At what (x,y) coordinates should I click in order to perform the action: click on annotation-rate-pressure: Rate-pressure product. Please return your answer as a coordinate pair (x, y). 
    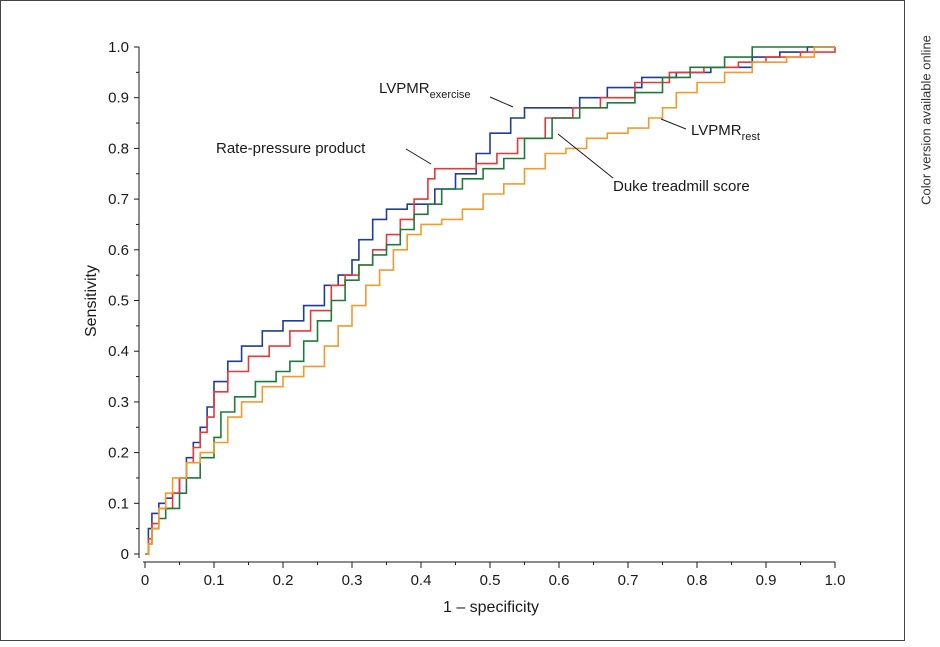
    Looking at the image, I should click on (291, 148).